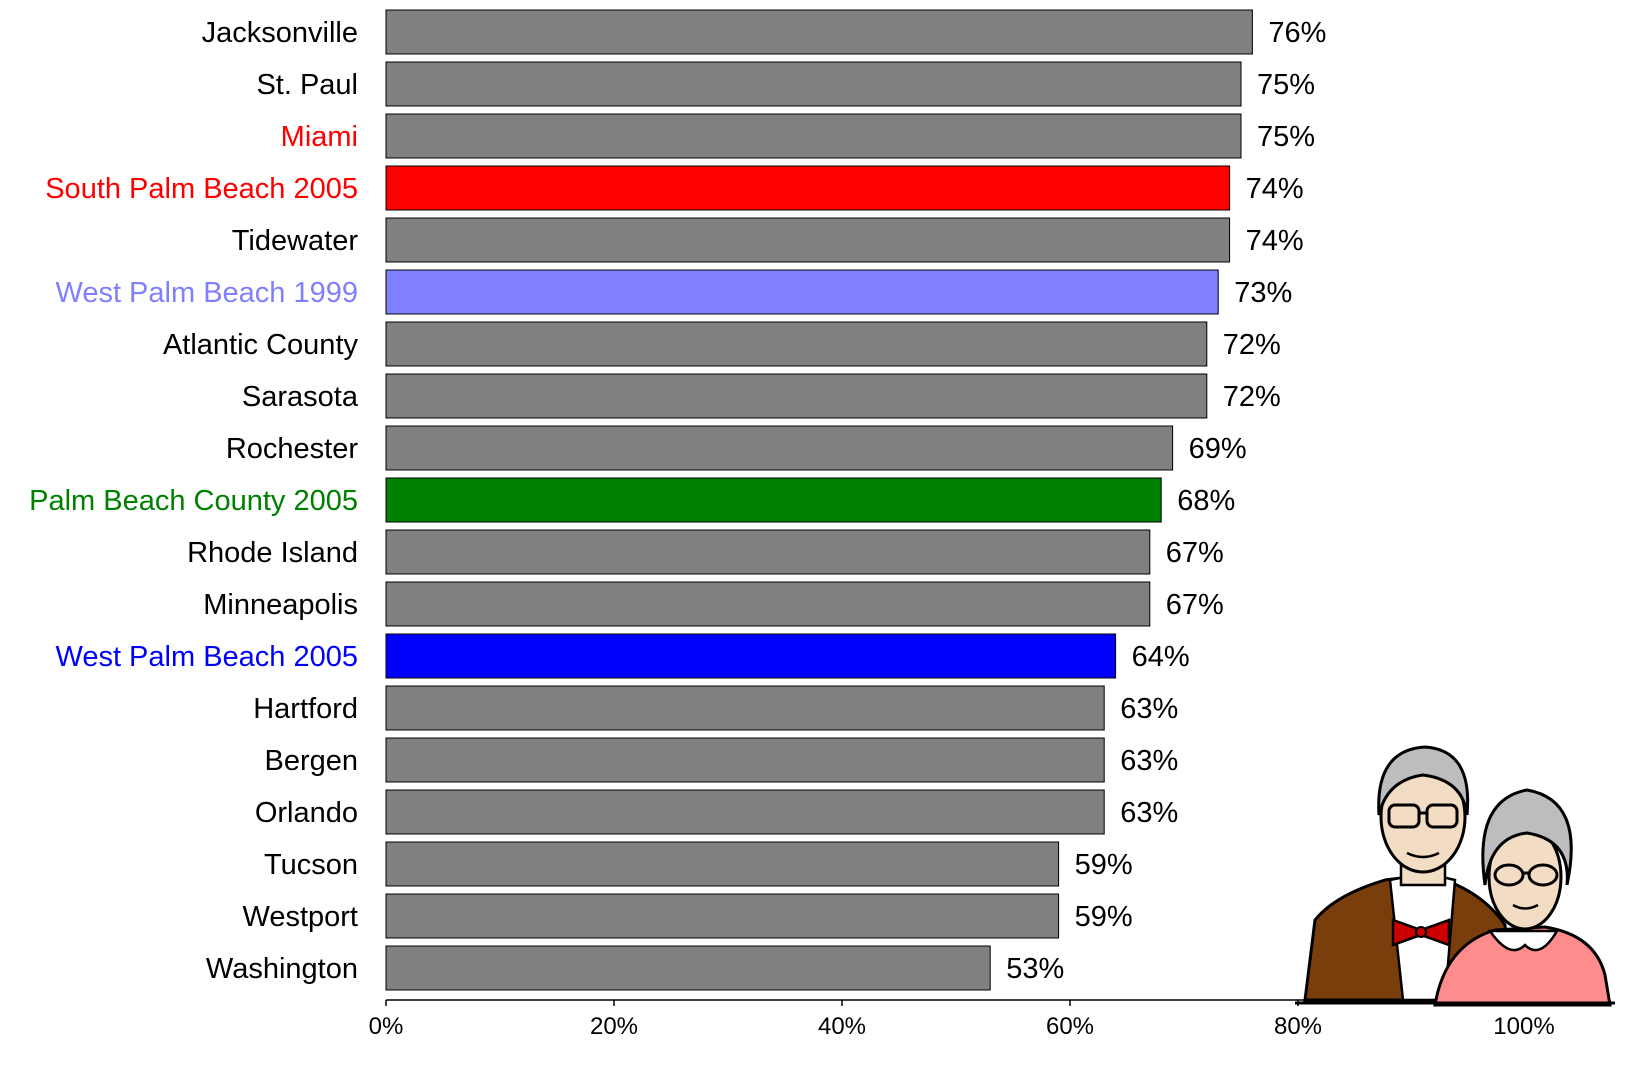 The width and height of the screenshot is (1650, 1091). I want to click on bar-rochester, so click(779, 448).